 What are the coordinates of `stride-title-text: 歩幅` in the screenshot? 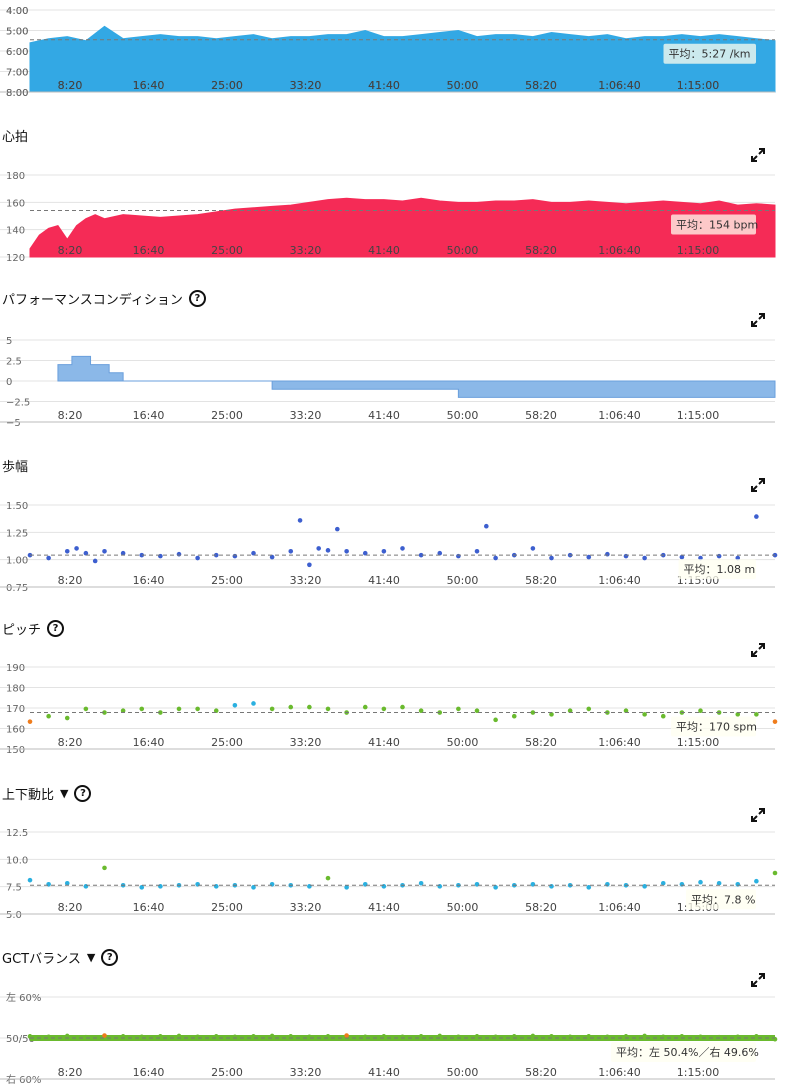 It's located at (15, 467).